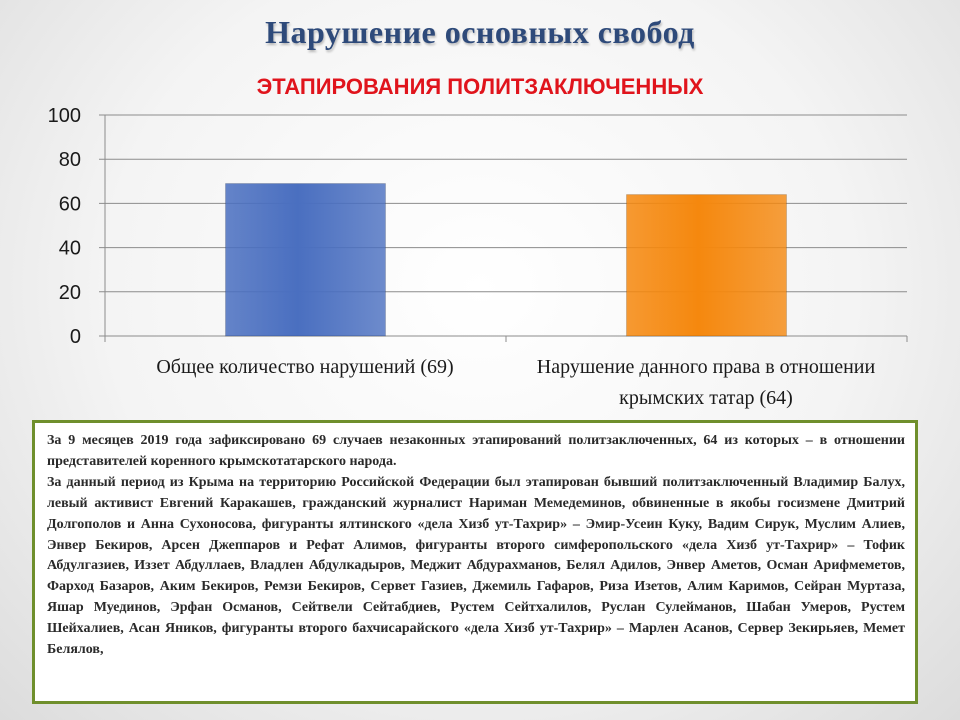  Describe the element at coordinates (70, 204) in the screenshot. I see `y-tick-label: 60` at that location.